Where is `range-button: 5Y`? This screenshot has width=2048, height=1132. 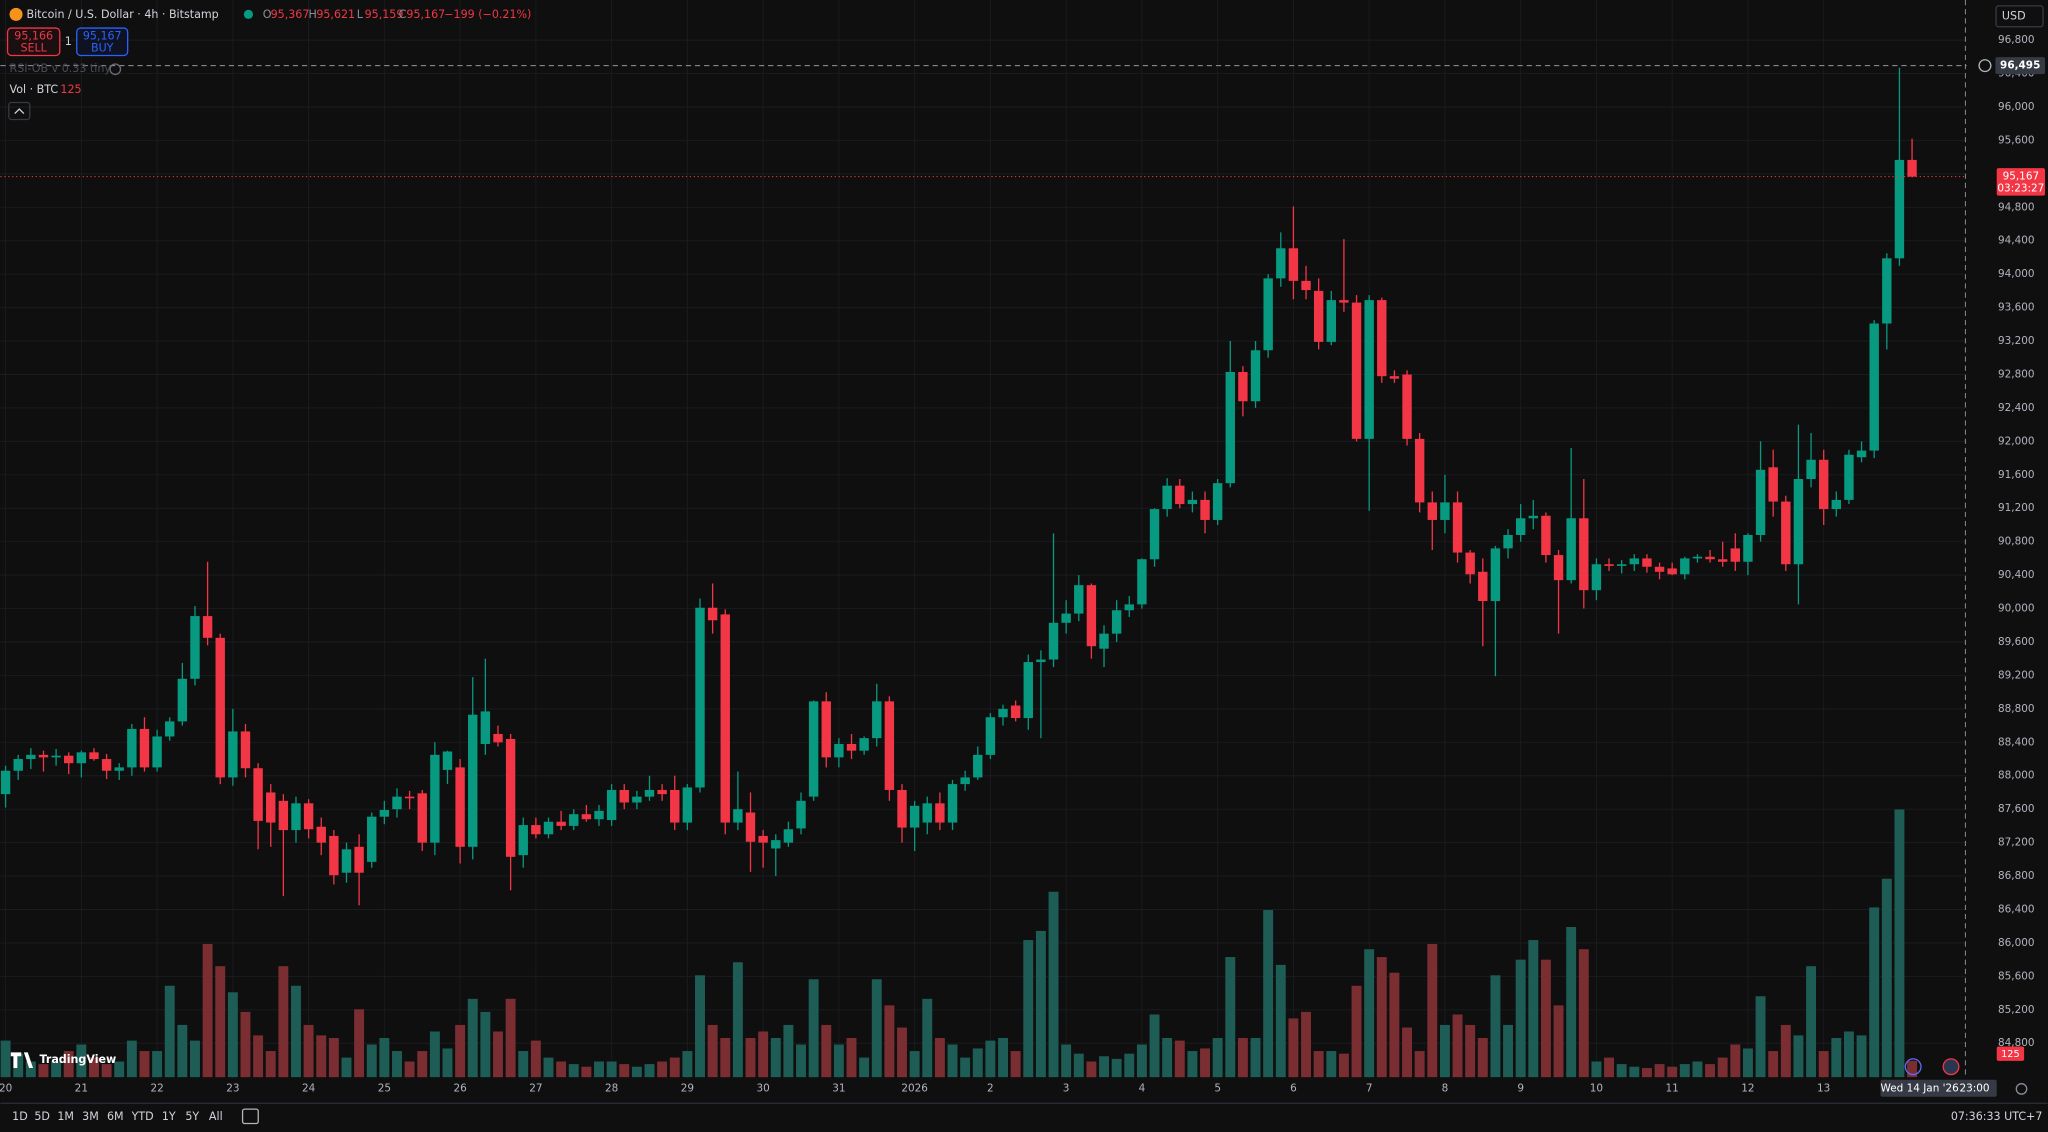 range-button: 5Y is located at coordinates (192, 1116).